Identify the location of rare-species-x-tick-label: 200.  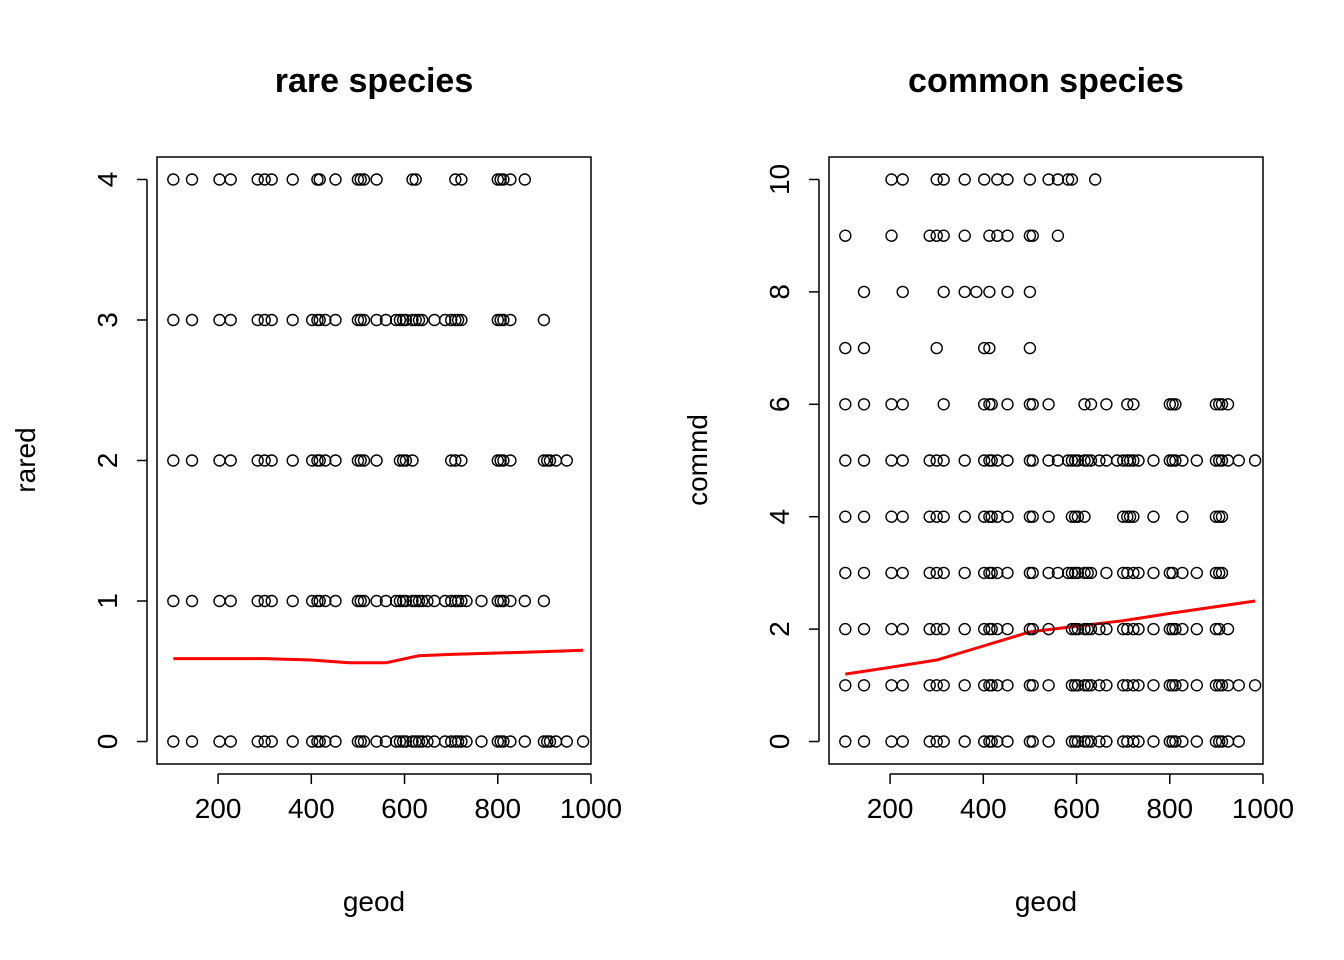
(218, 808).